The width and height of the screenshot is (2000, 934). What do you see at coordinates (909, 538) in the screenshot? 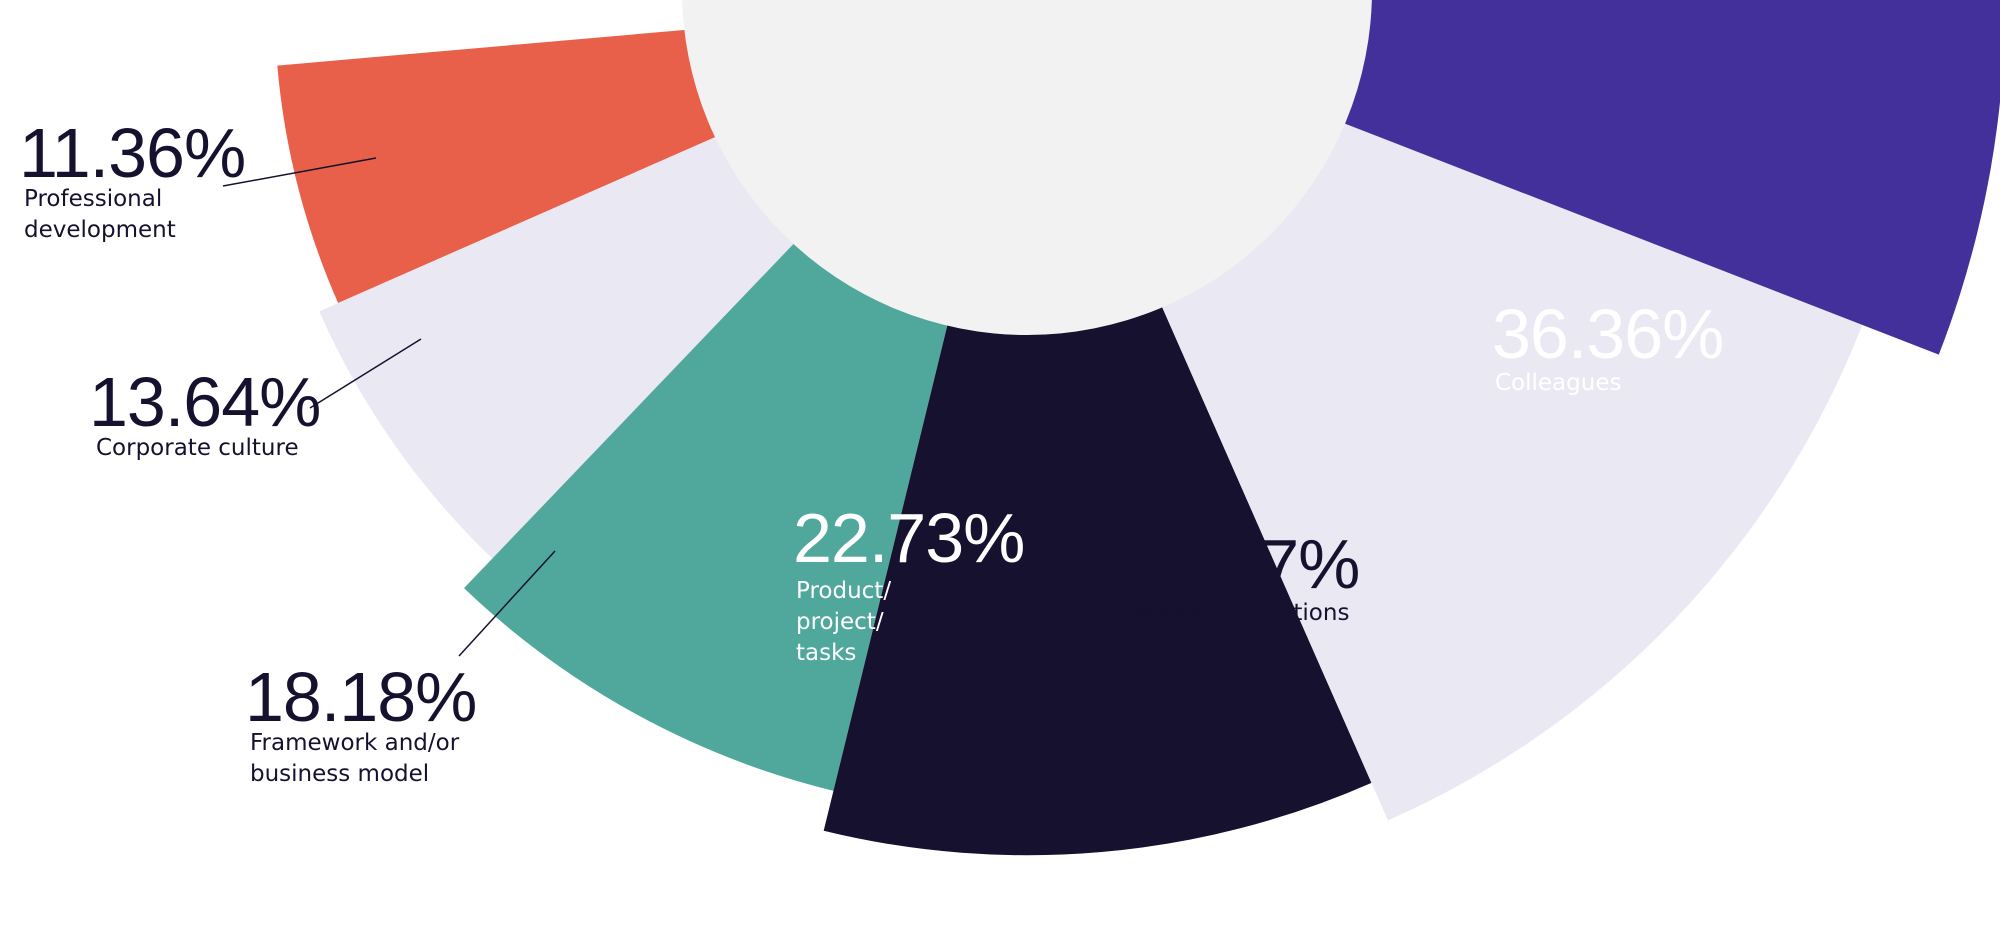
I see `value-label: 22.73%` at bounding box center [909, 538].